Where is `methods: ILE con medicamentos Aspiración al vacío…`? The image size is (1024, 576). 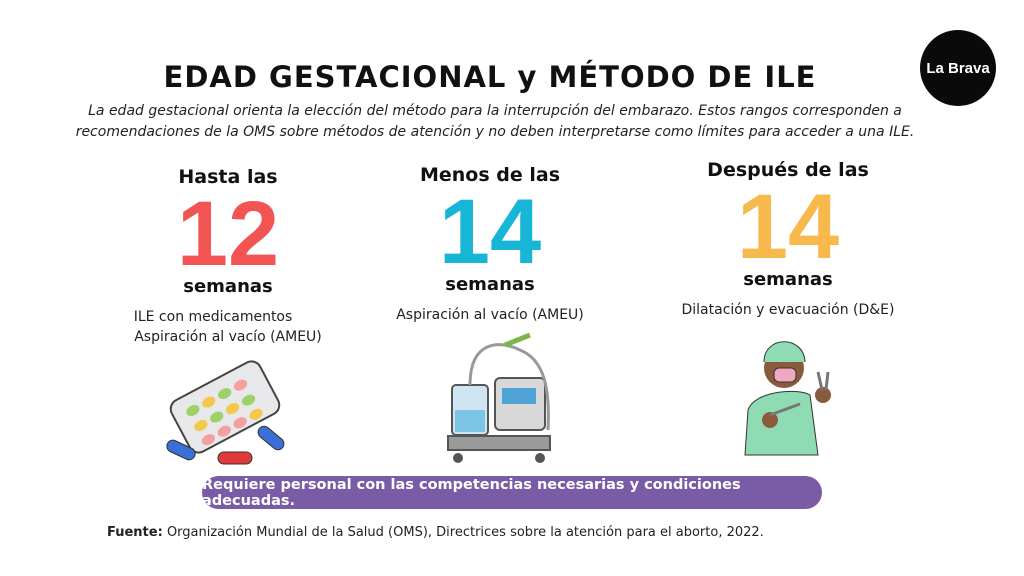 methods: ILE con medicamentos Aspiración al vacío… is located at coordinates (228, 327).